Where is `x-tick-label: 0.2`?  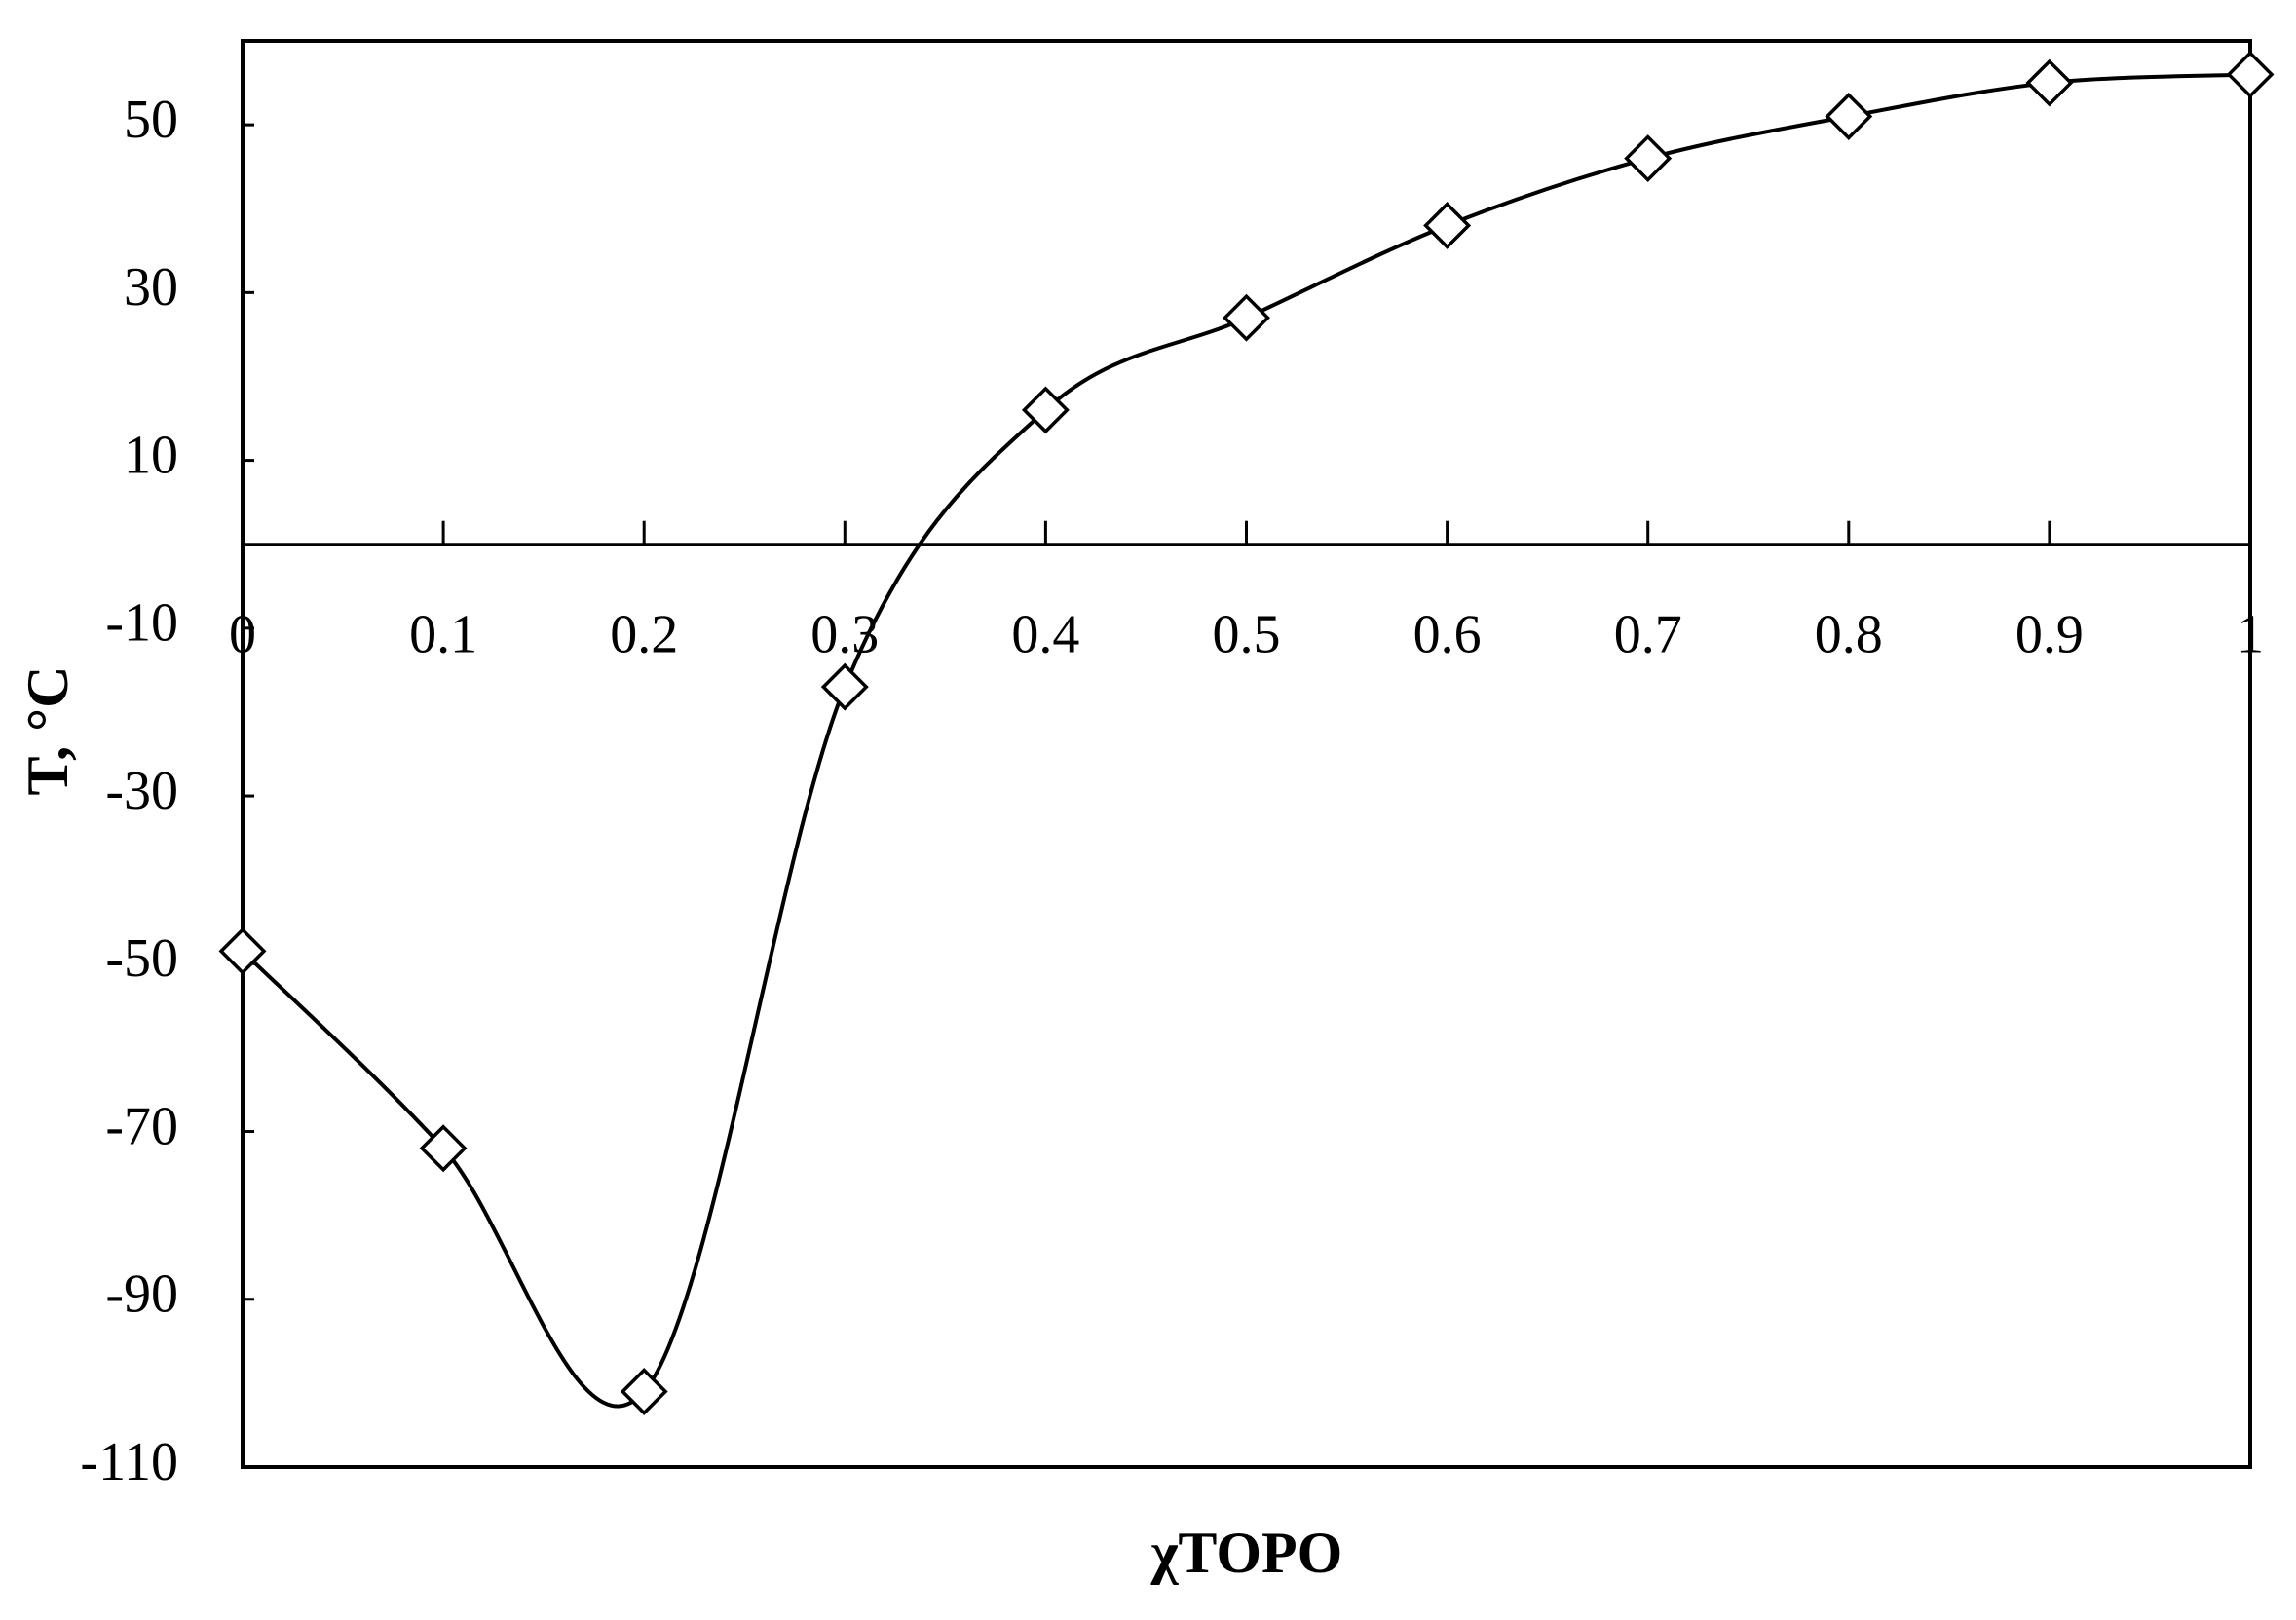
x-tick-label: 0.2 is located at coordinates (644, 635).